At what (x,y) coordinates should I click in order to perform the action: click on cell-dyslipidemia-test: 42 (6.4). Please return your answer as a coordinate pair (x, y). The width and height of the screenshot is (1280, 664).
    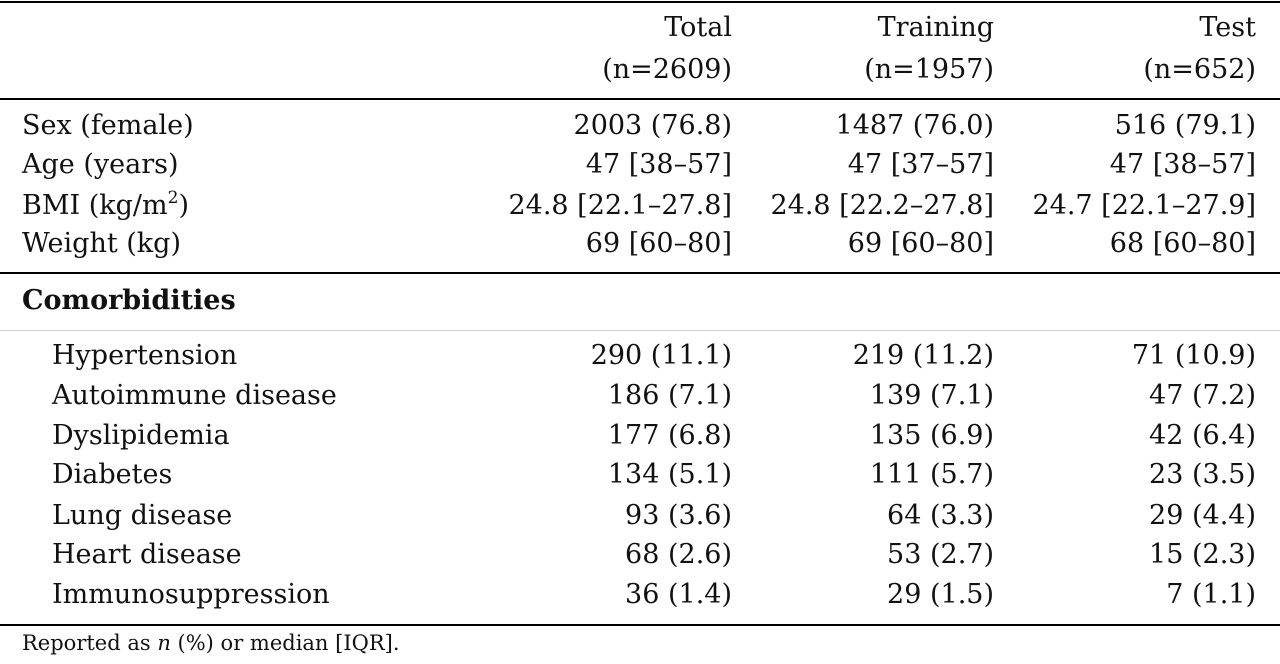
    Looking at the image, I should click on (1202, 435).